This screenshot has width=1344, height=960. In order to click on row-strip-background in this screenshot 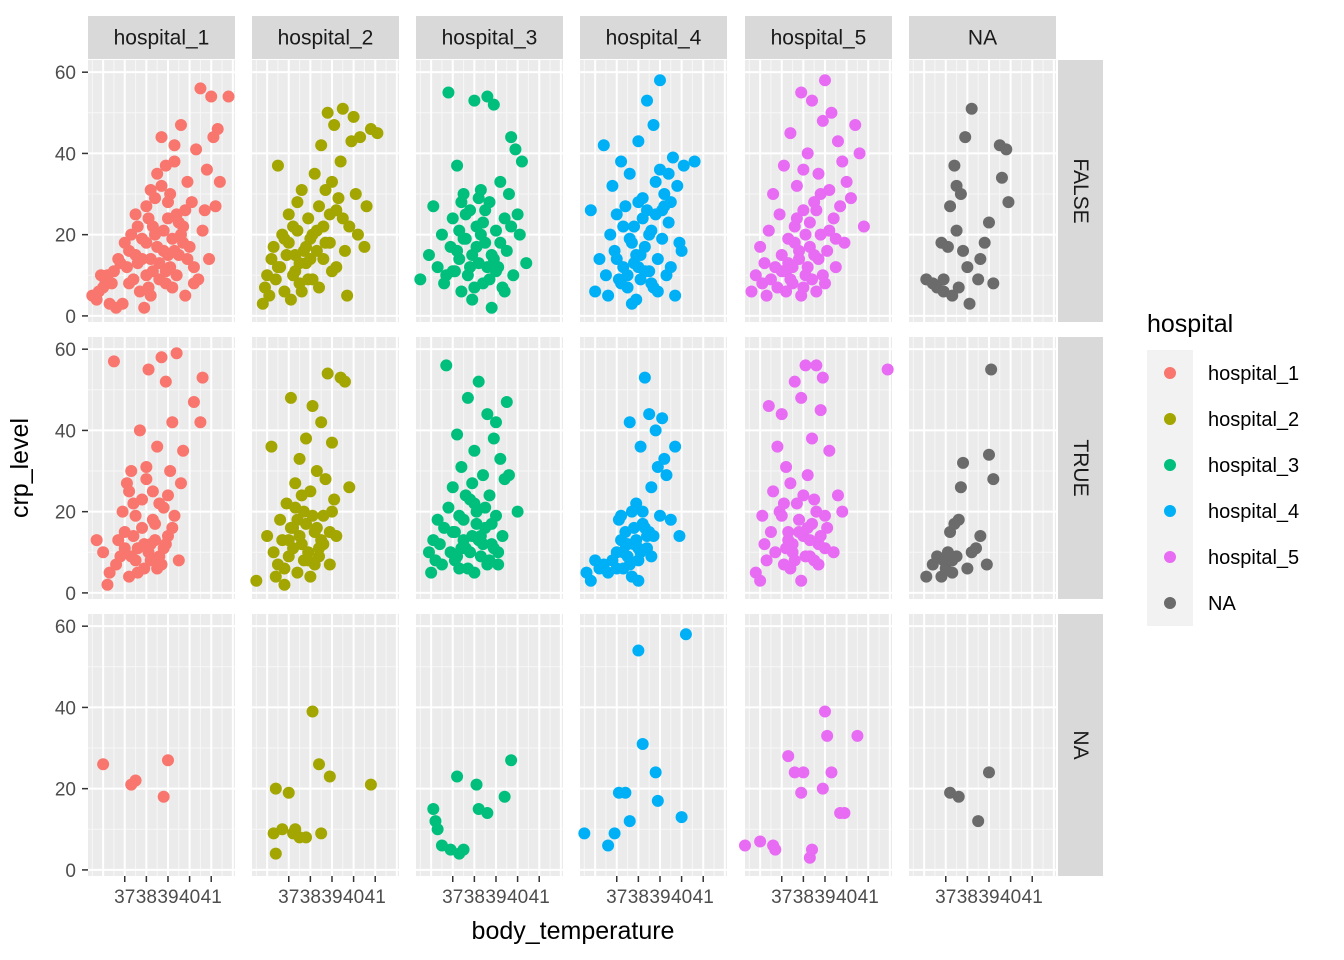, I will do `click(1080, 745)`.